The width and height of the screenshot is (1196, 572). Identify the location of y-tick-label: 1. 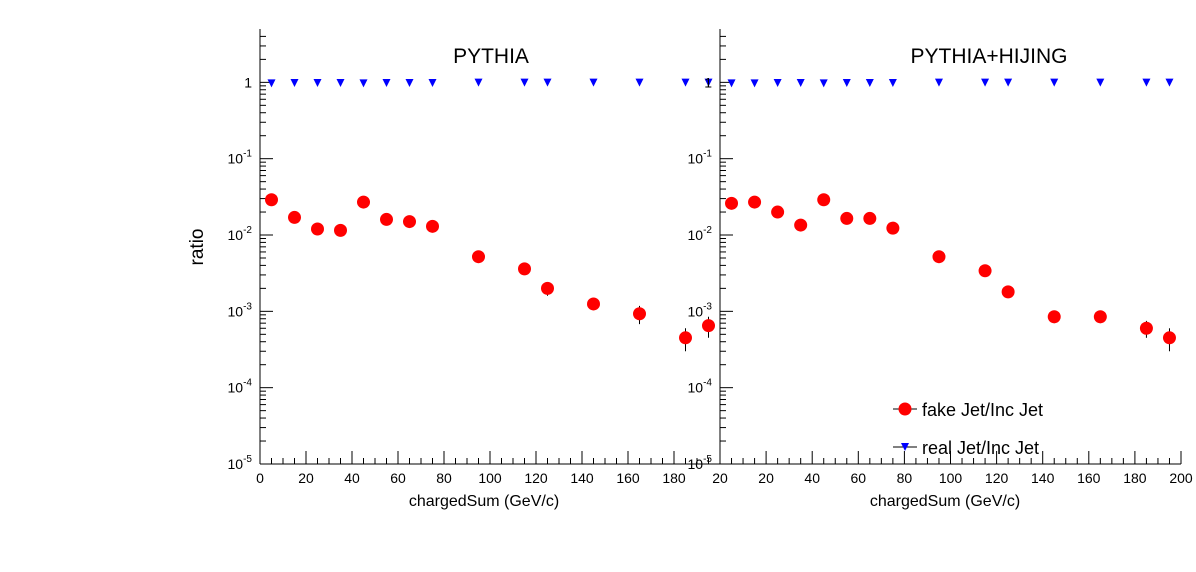
(708, 82).